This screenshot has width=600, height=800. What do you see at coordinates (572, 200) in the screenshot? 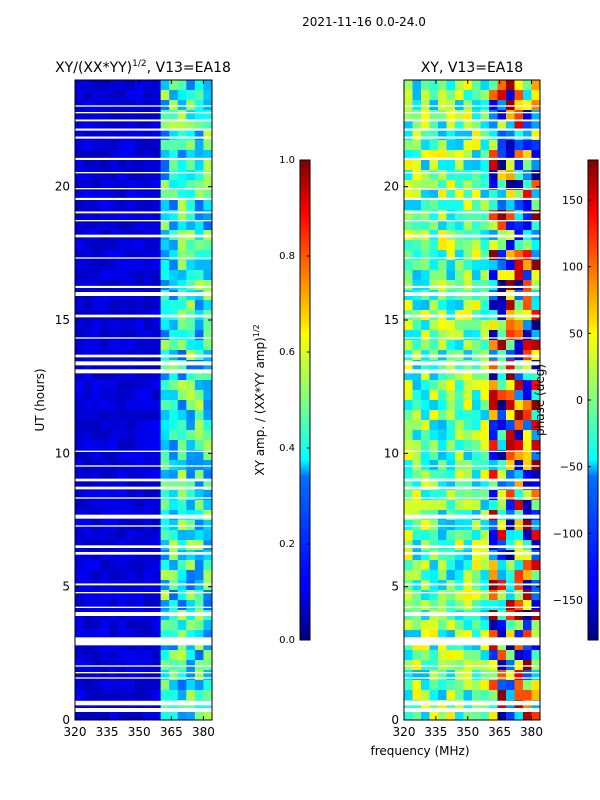
I see `colorbar2-tick-label: 150` at bounding box center [572, 200].